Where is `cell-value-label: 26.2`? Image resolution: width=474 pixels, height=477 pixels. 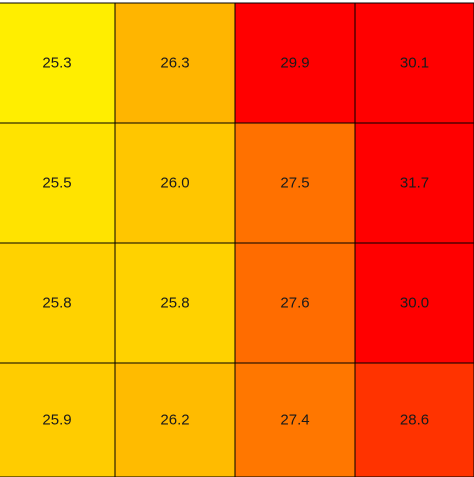
cell-value-label: 26.2 is located at coordinates (174, 420).